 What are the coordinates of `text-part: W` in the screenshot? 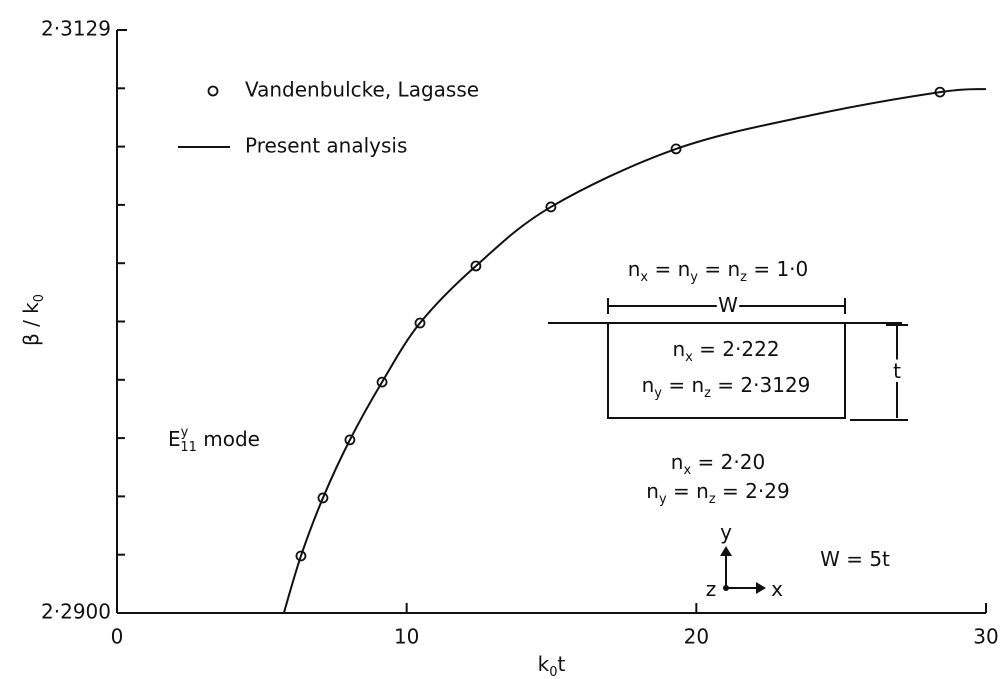 It's located at (728, 305).